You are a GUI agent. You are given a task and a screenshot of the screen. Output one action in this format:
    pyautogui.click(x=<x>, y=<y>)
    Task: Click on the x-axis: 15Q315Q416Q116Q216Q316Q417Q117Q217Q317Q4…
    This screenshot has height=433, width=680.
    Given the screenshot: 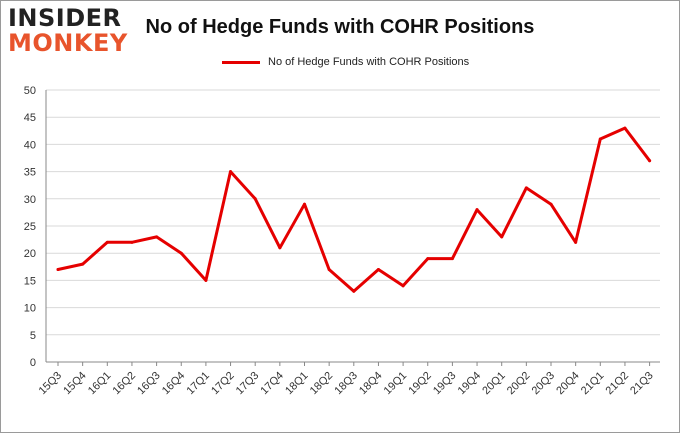 What is the action you would take?
    pyautogui.click(x=348, y=379)
    